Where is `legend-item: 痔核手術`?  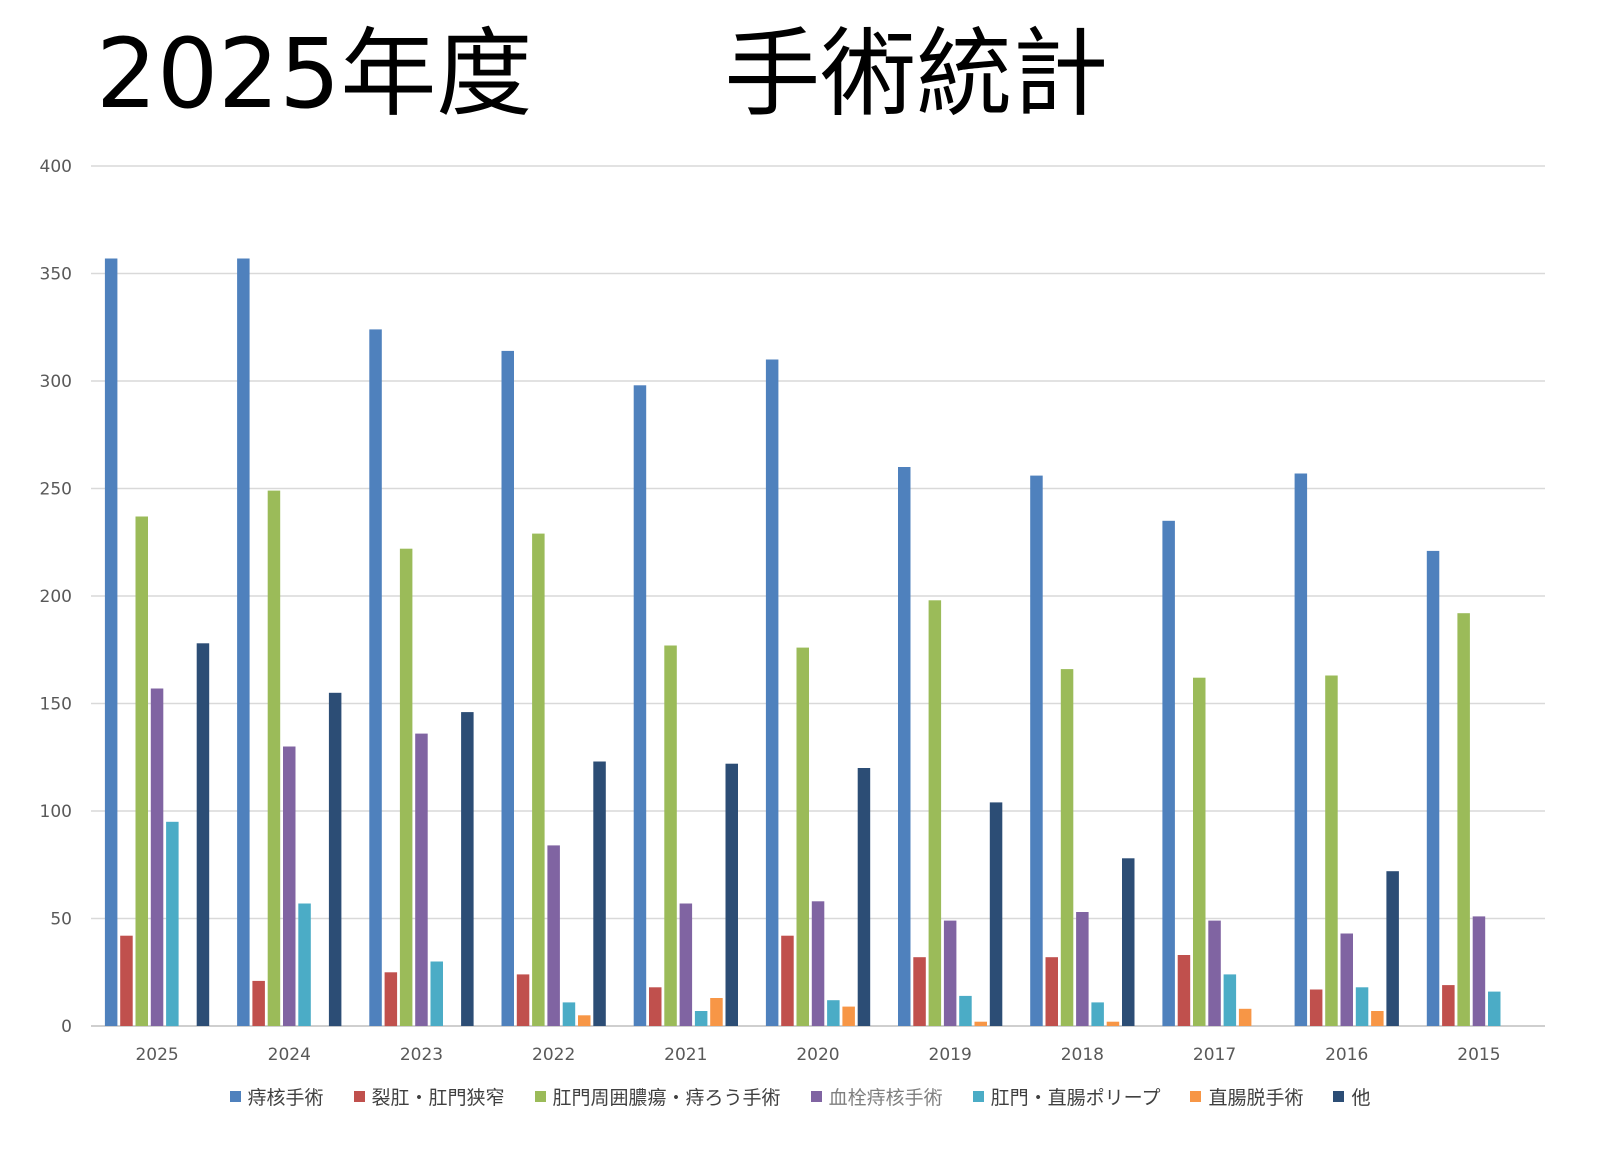
legend-item: 痔核手術 is located at coordinates (276, 1096).